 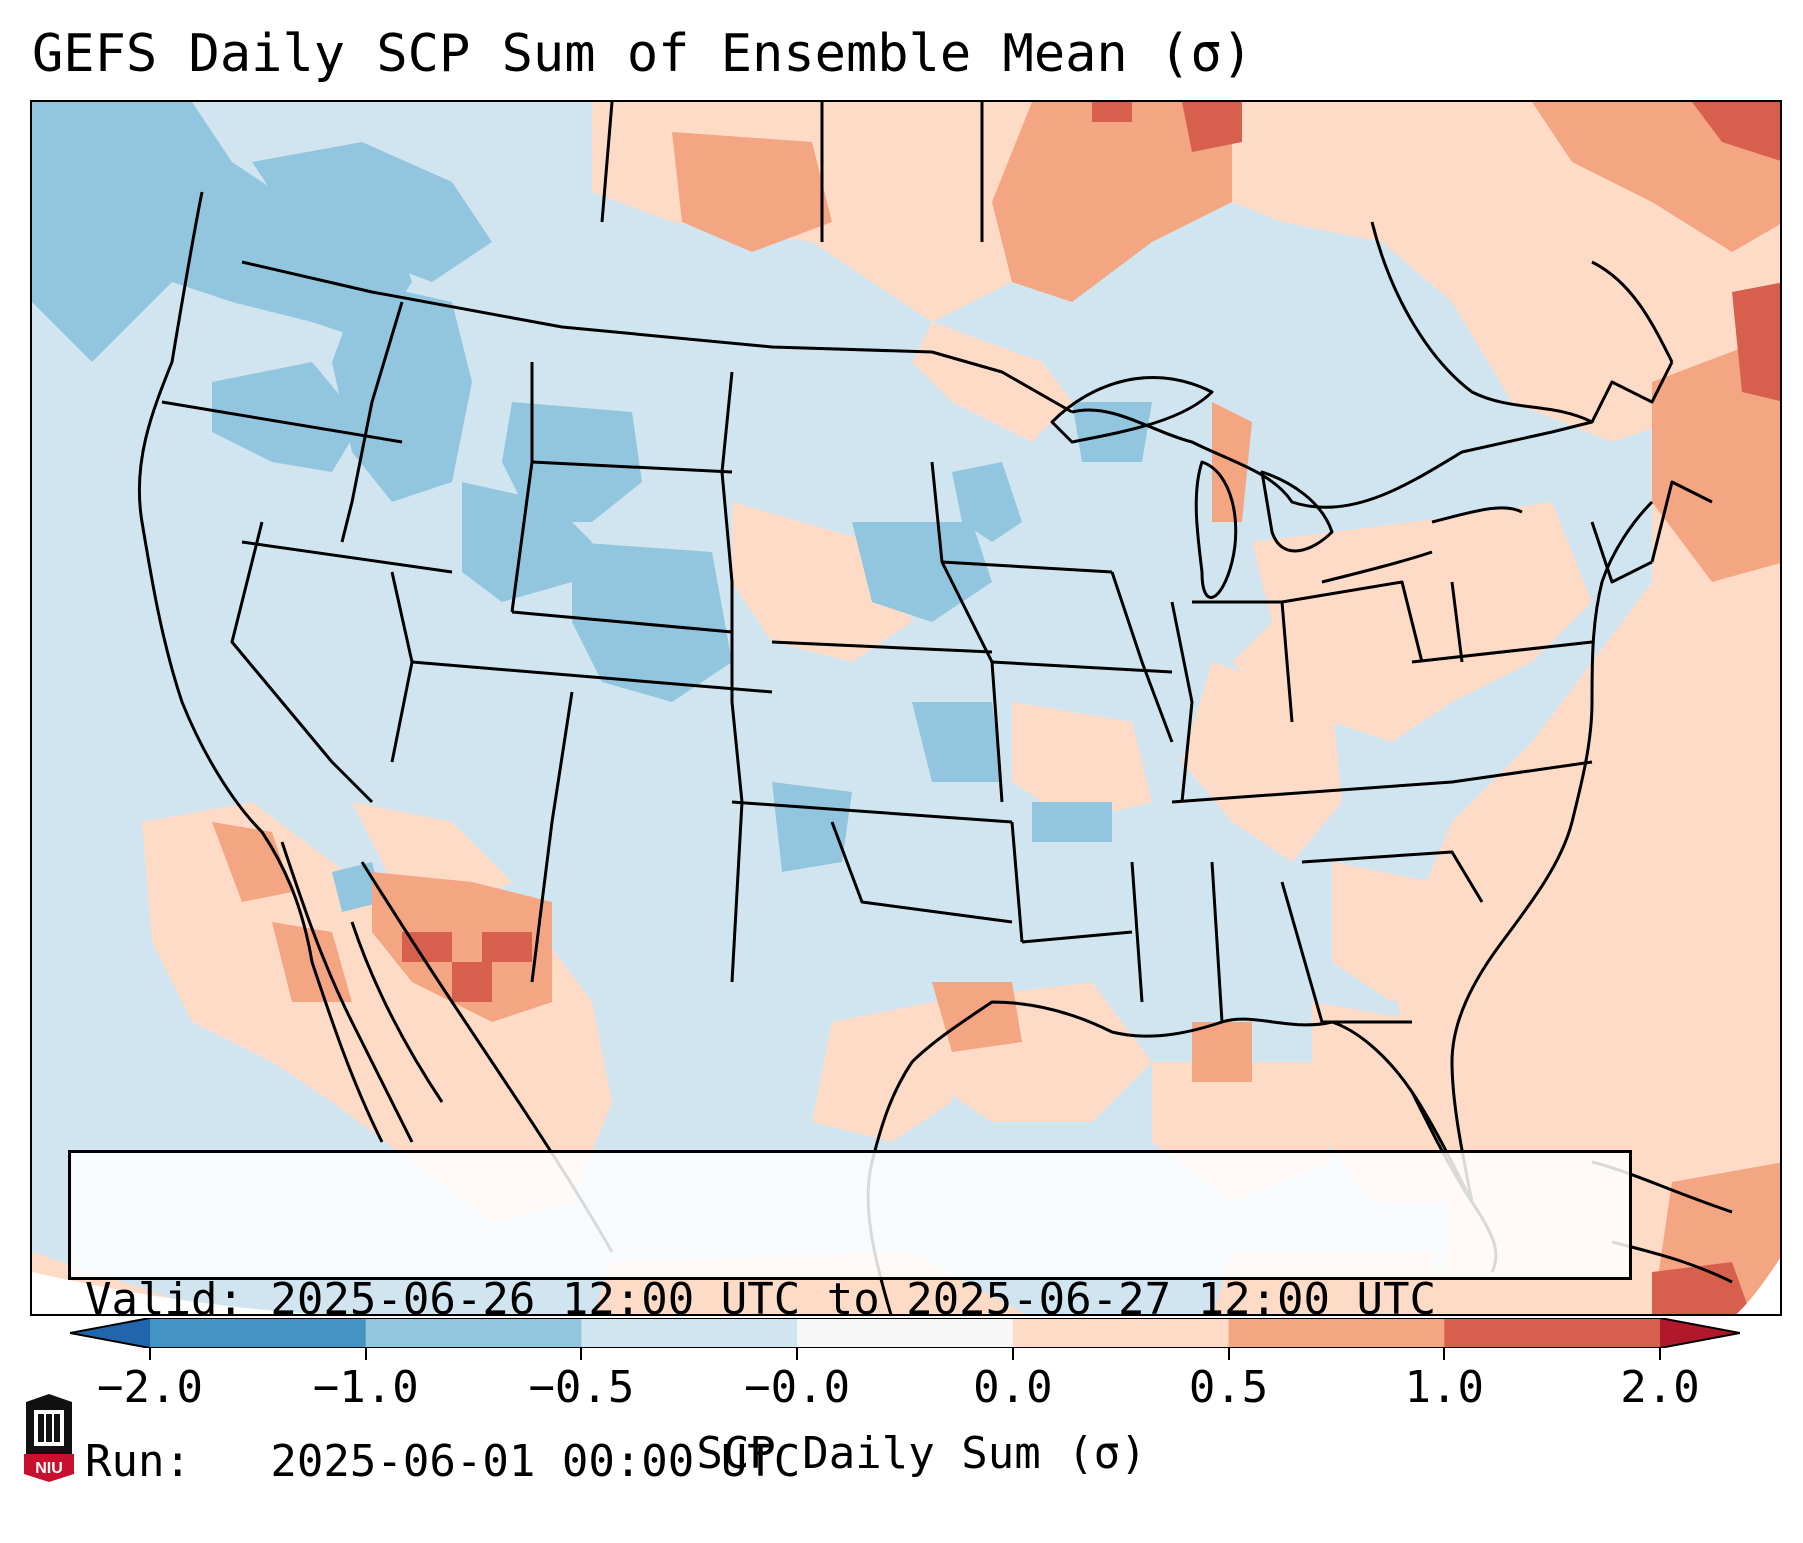 I want to click on colorbar-segments, so click(x=905, y=1333).